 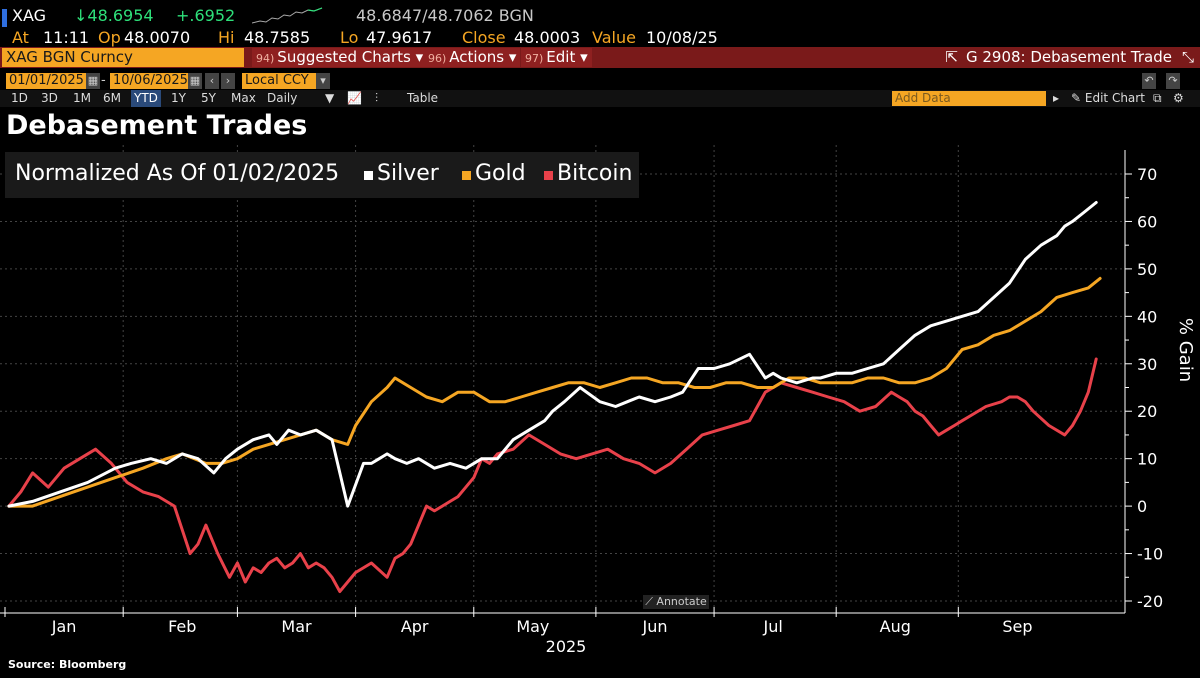 I want to click on chart-title: Debasement Trades, so click(x=157, y=125).